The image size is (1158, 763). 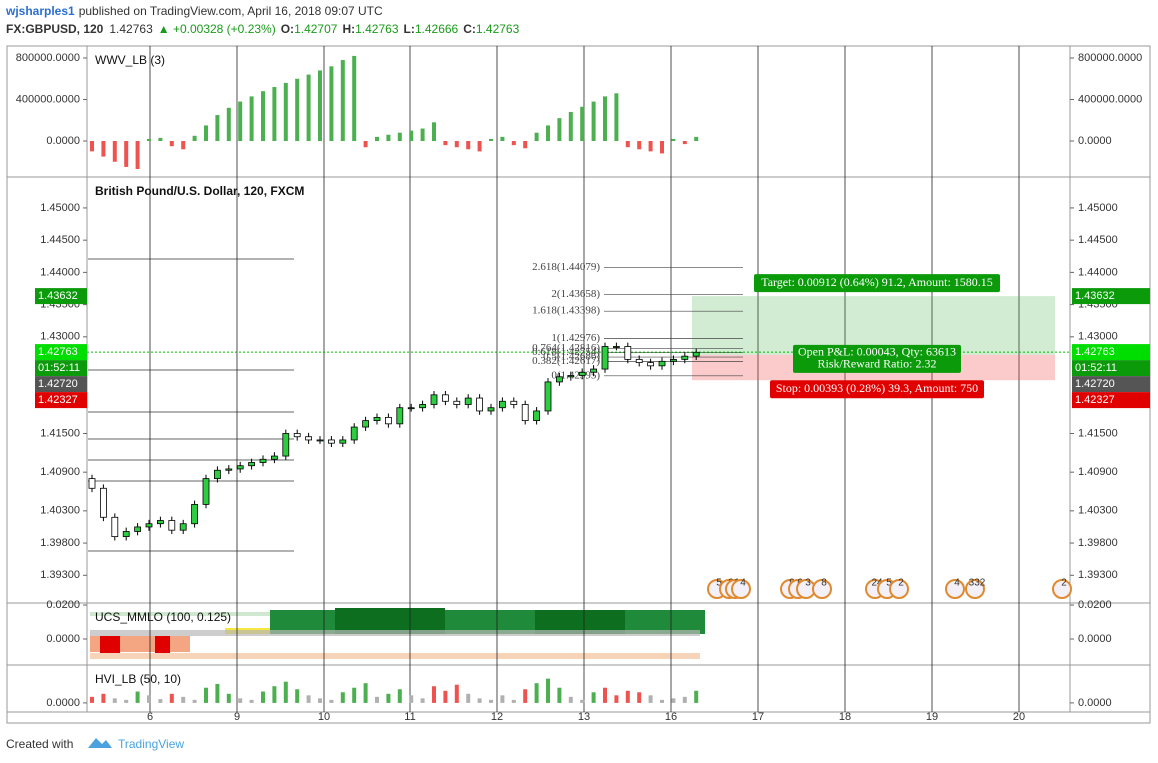 What do you see at coordinates (566, 352) in the screenshot?
I see `fib-label: 0.618(1.42754)` at bounding box center [566, 352].